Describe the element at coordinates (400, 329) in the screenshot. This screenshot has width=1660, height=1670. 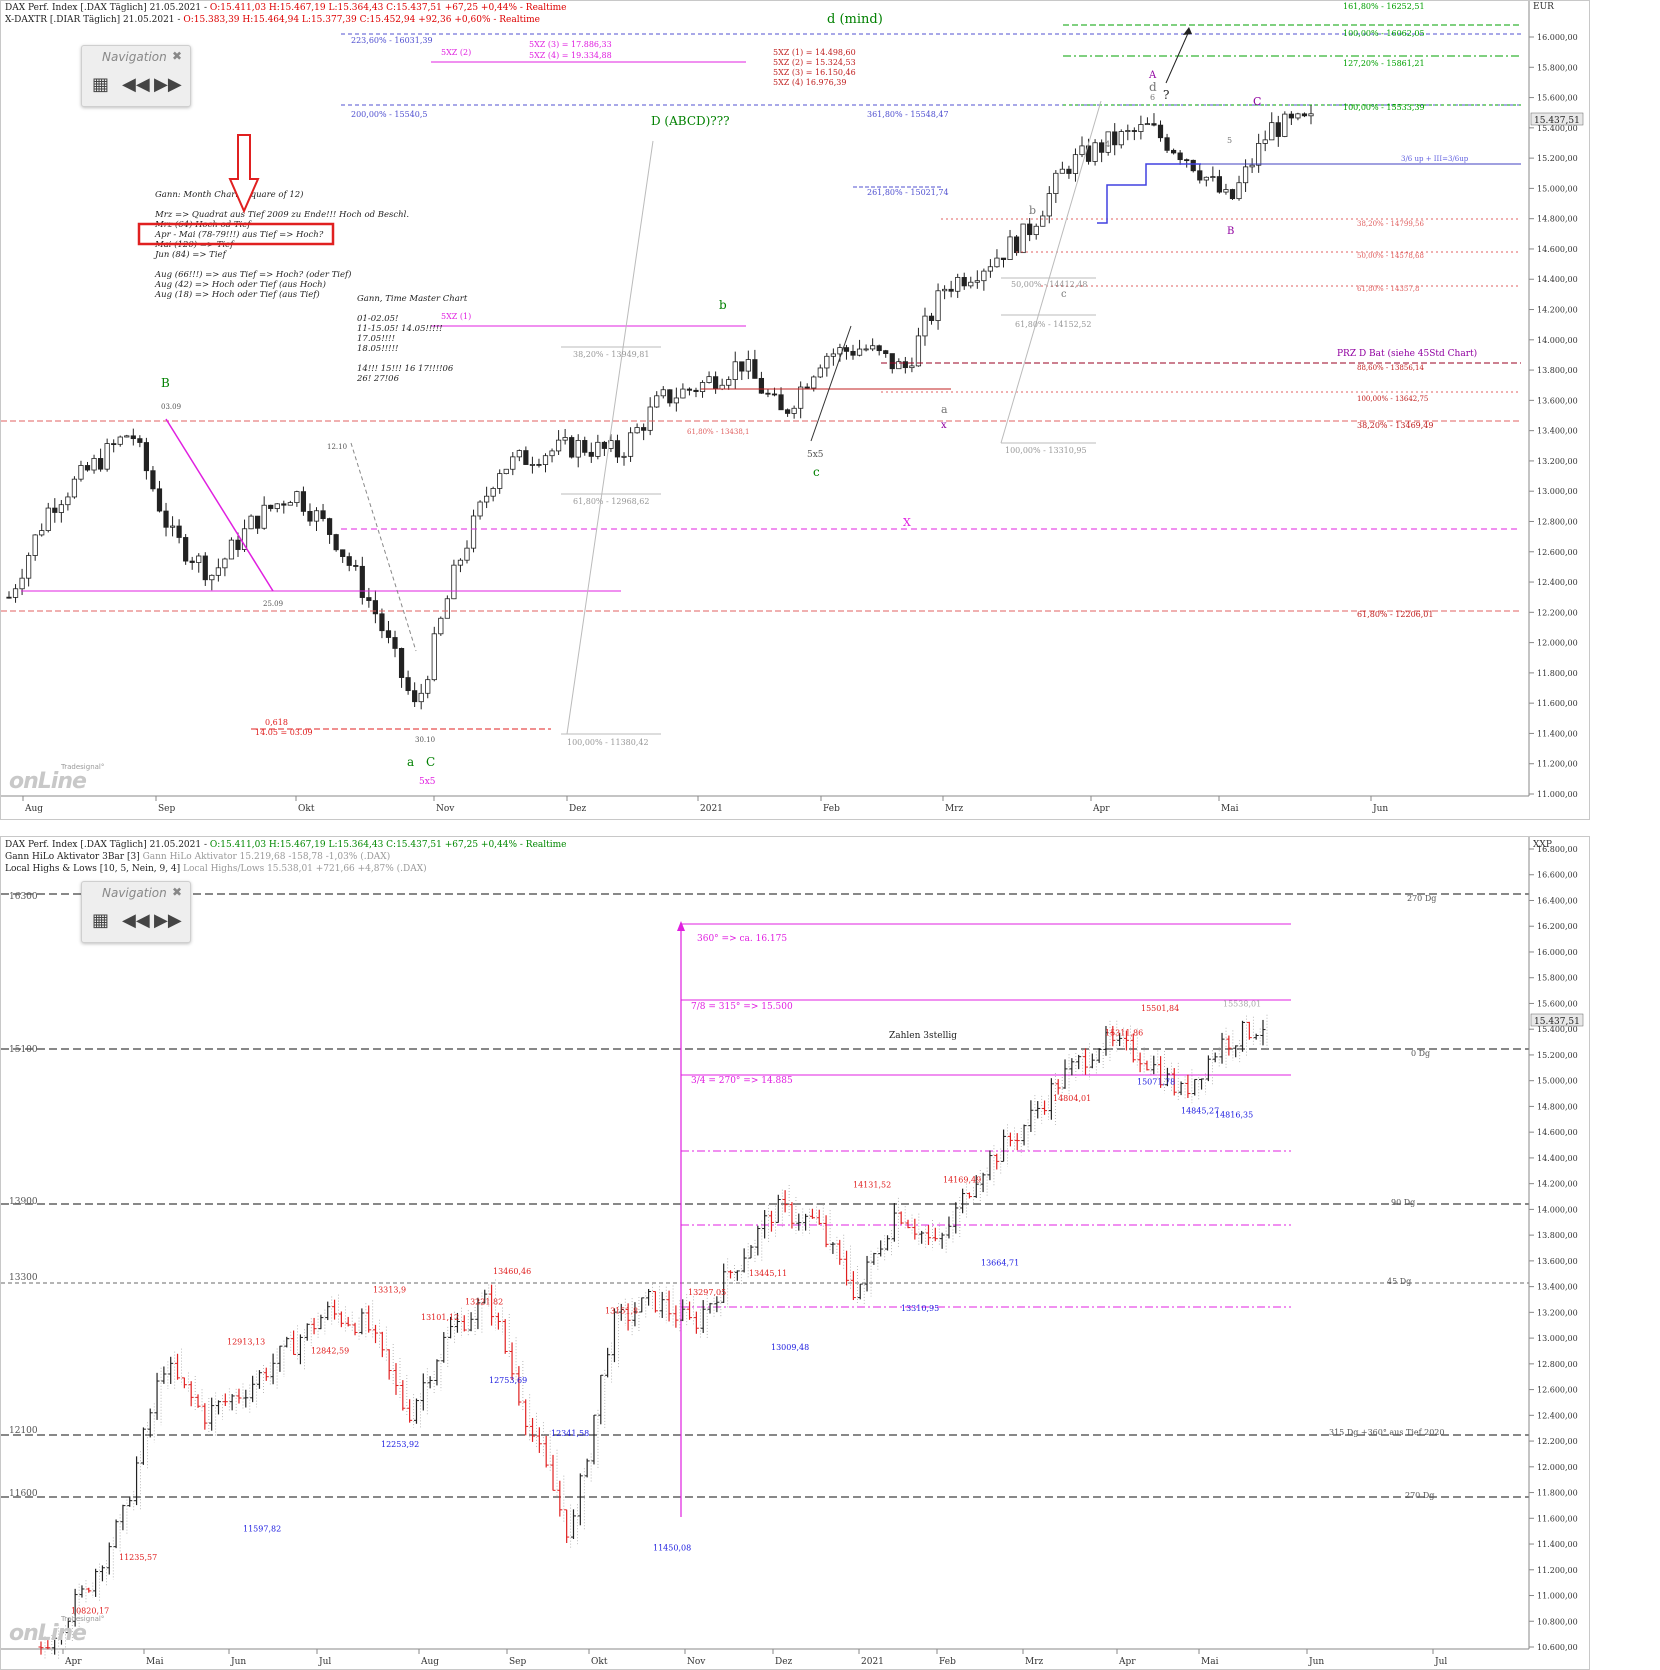
I see `gann-time-line-1: 11-15.05! 14.05!!!!!` at that location.